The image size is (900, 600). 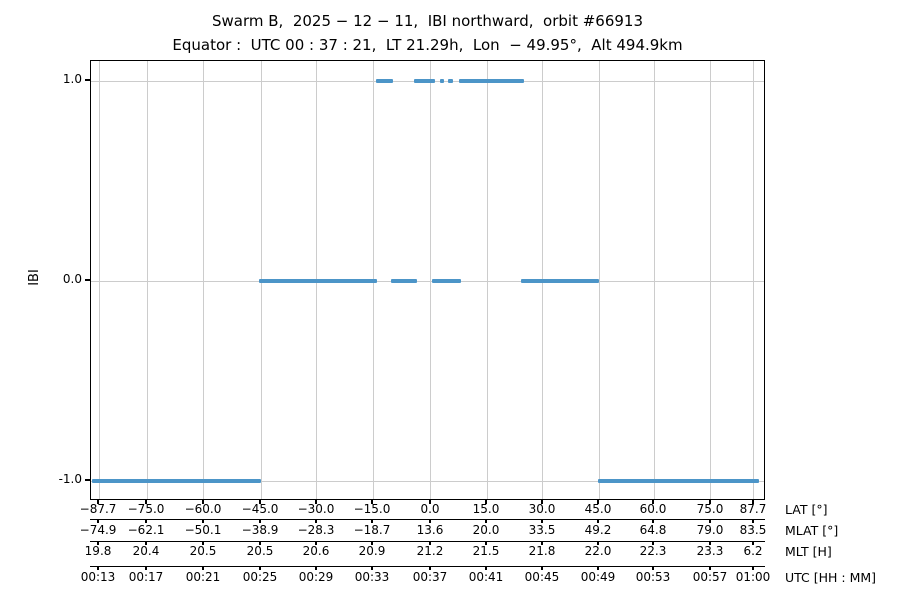 I want to click on x-tick-label: −38.9, so click(x=260, y=530).